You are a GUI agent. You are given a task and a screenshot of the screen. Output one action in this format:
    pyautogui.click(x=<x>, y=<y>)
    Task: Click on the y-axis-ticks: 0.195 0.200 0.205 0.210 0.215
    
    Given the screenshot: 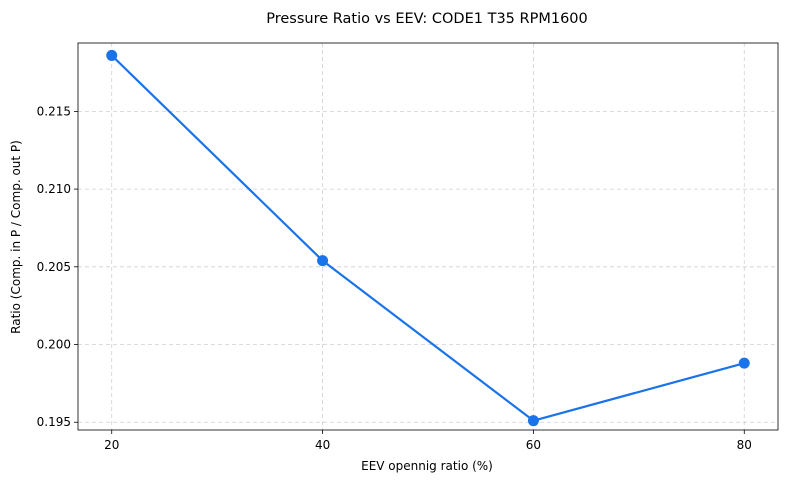 What is the action you would take?
    pyautogui.click(x=57, y=266)
    